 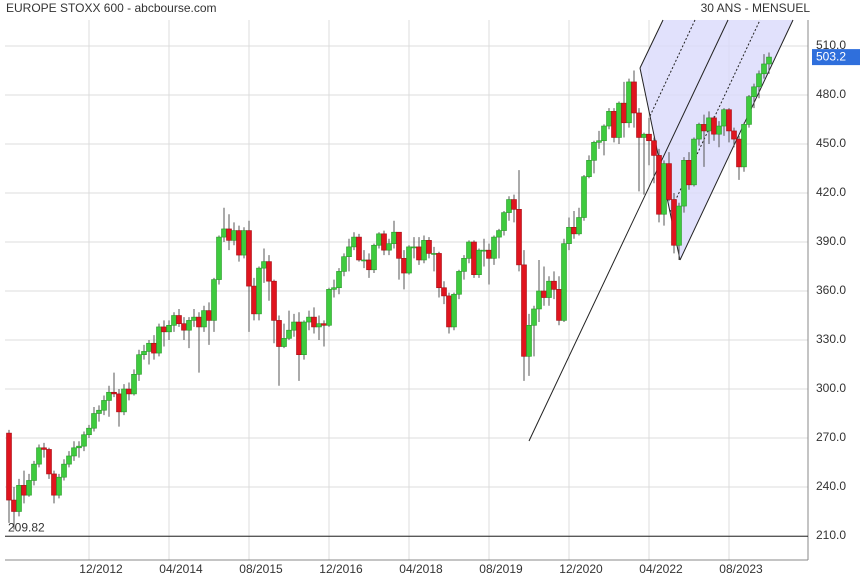 I want to click on x-tick-label: 04/2018, so click(x=421, y=569).